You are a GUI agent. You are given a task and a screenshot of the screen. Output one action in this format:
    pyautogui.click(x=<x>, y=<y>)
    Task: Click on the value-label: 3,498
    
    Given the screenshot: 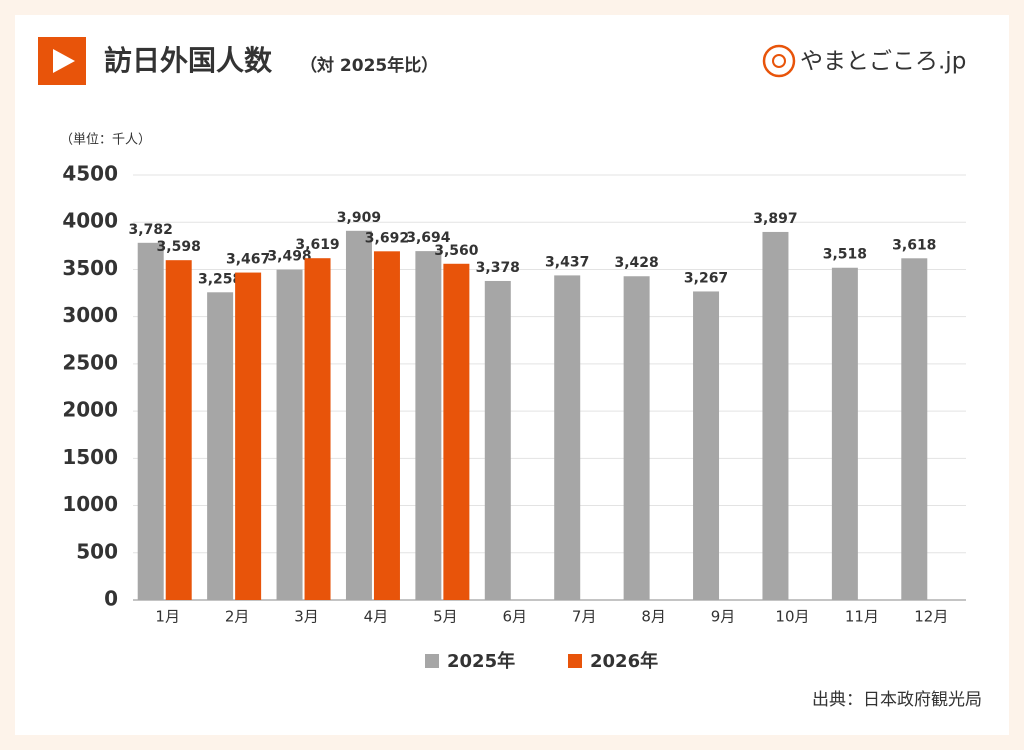 What is the action you would take?
    pyautogui.click(x=289, y=257)
    